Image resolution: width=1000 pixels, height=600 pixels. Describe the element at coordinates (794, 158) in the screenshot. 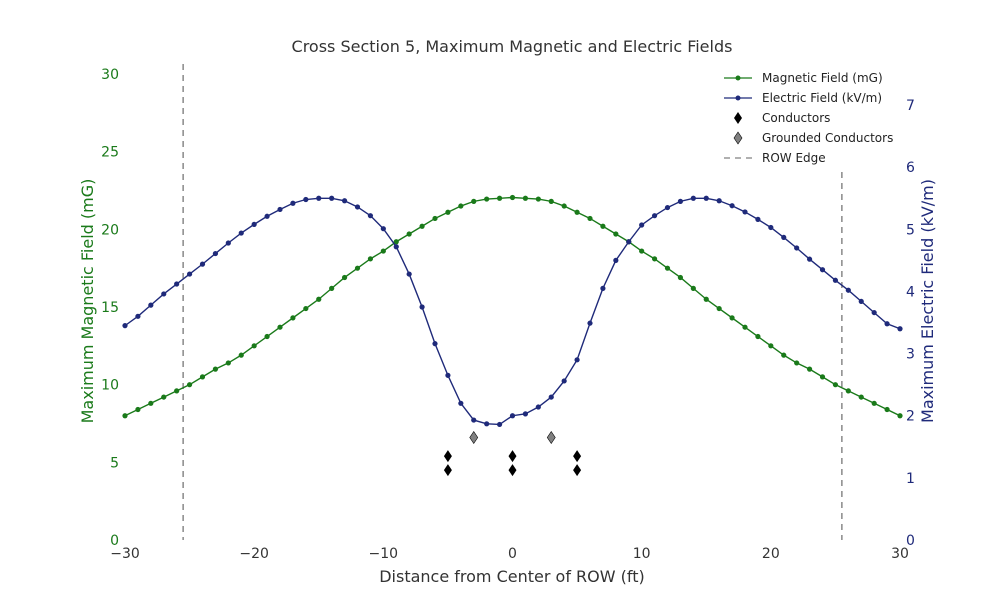

I see `legend-row-edge-label: ROW Edge` at that location.